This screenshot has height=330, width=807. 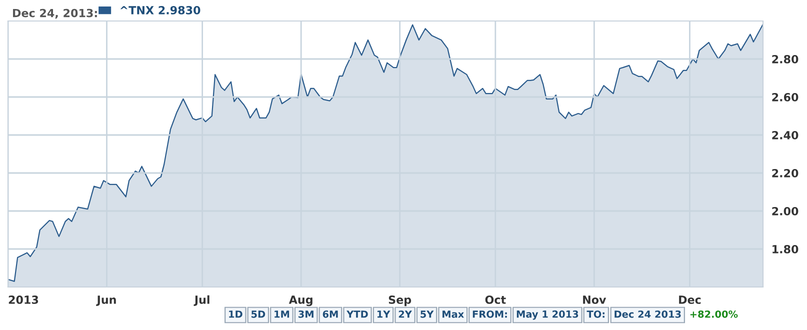 What do you see at coordinates (427, 314) in the screenshot?
I see `text: 5Y` at bounding box center [427, 314].